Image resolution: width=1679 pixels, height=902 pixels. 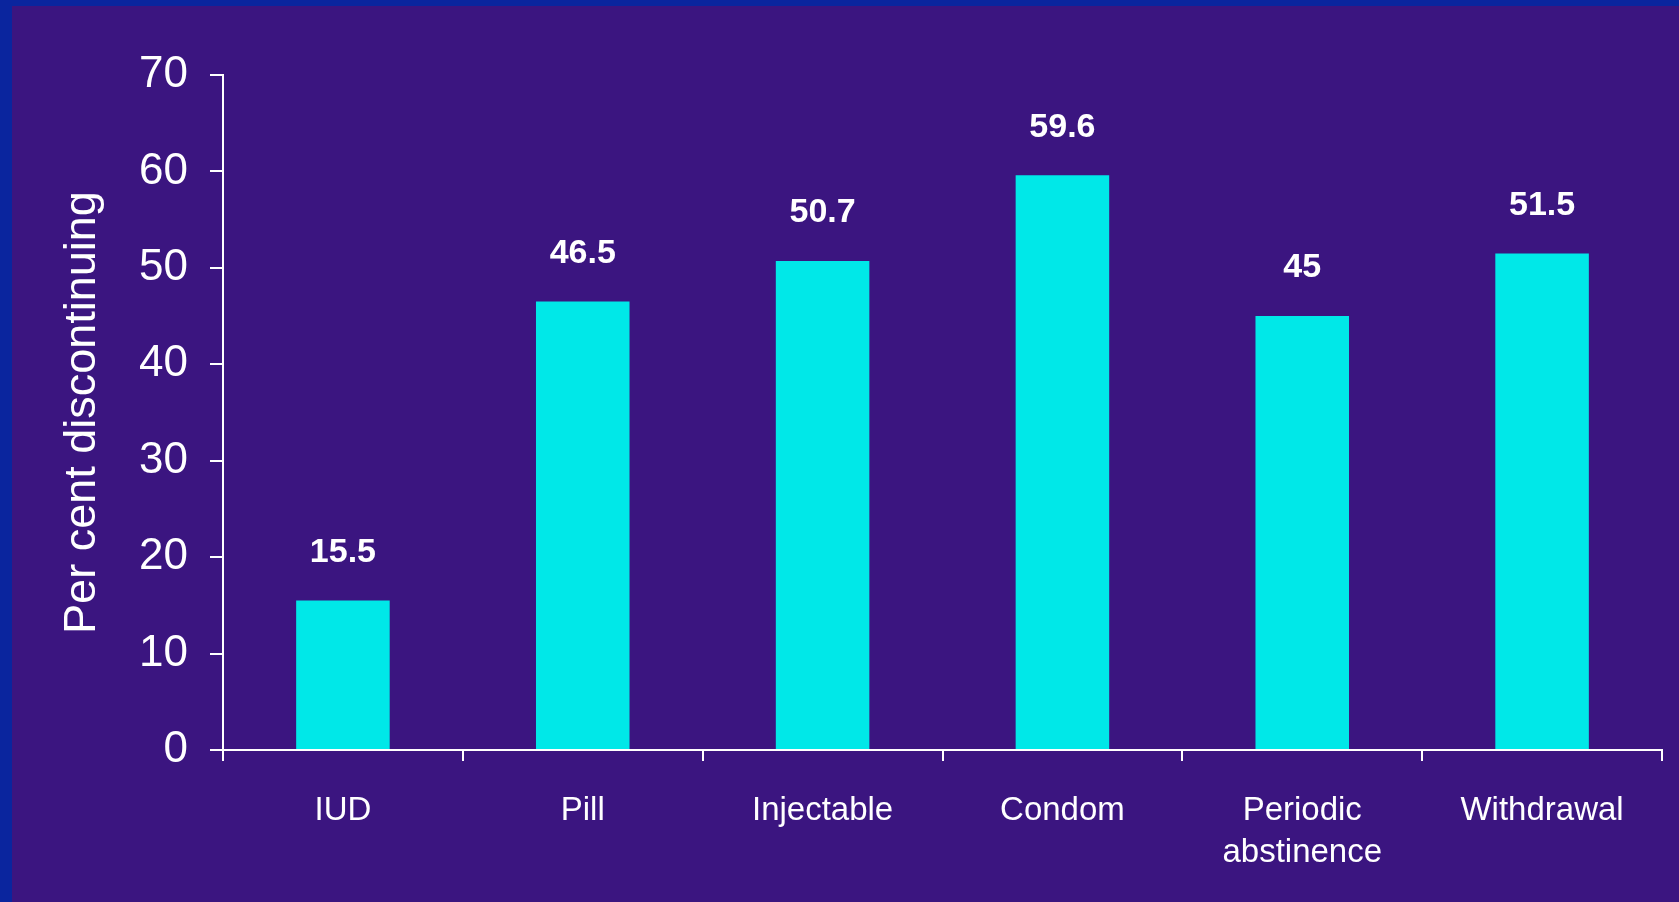 What do you see at coordinates (343, 808) in the screenshot?
I see `x-tick-label: IUD` at bounding box center [343, 808].